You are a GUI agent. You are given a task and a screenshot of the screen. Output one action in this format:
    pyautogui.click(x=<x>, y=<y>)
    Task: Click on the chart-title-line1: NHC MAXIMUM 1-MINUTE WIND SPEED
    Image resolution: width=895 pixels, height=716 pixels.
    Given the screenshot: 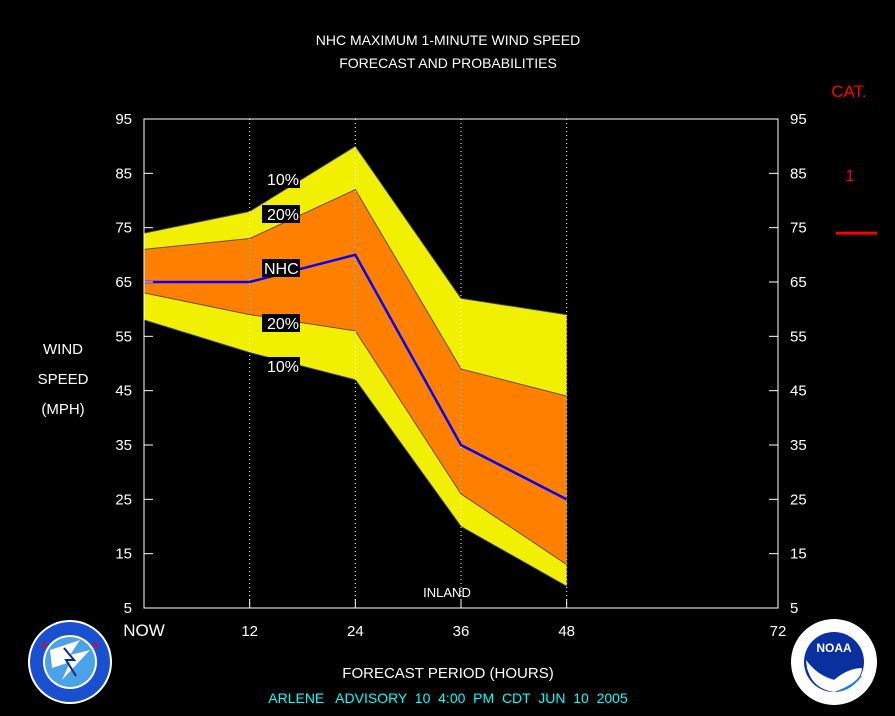 What is the action you would take?
    pyautogui.click(x=448, y=40)
    